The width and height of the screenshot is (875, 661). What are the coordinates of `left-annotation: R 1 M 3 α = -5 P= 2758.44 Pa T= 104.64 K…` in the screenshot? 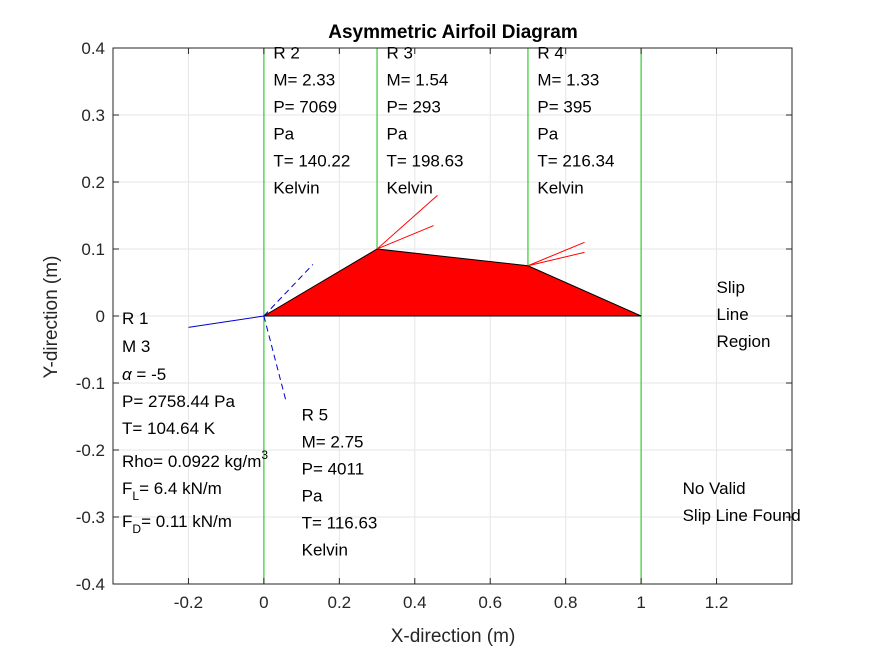 It's located at (195, 422).